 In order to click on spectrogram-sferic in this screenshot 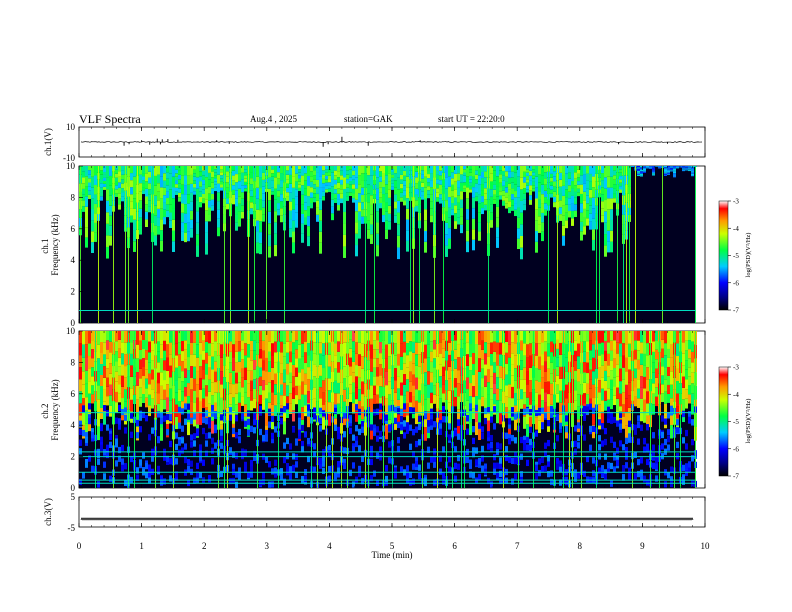, I will do `click(392, 409)`.